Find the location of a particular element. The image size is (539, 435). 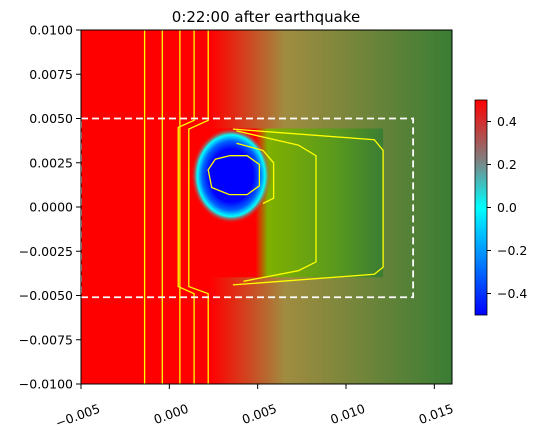

y-tick-label: 0.0000 is located at coordinates (51, 207).